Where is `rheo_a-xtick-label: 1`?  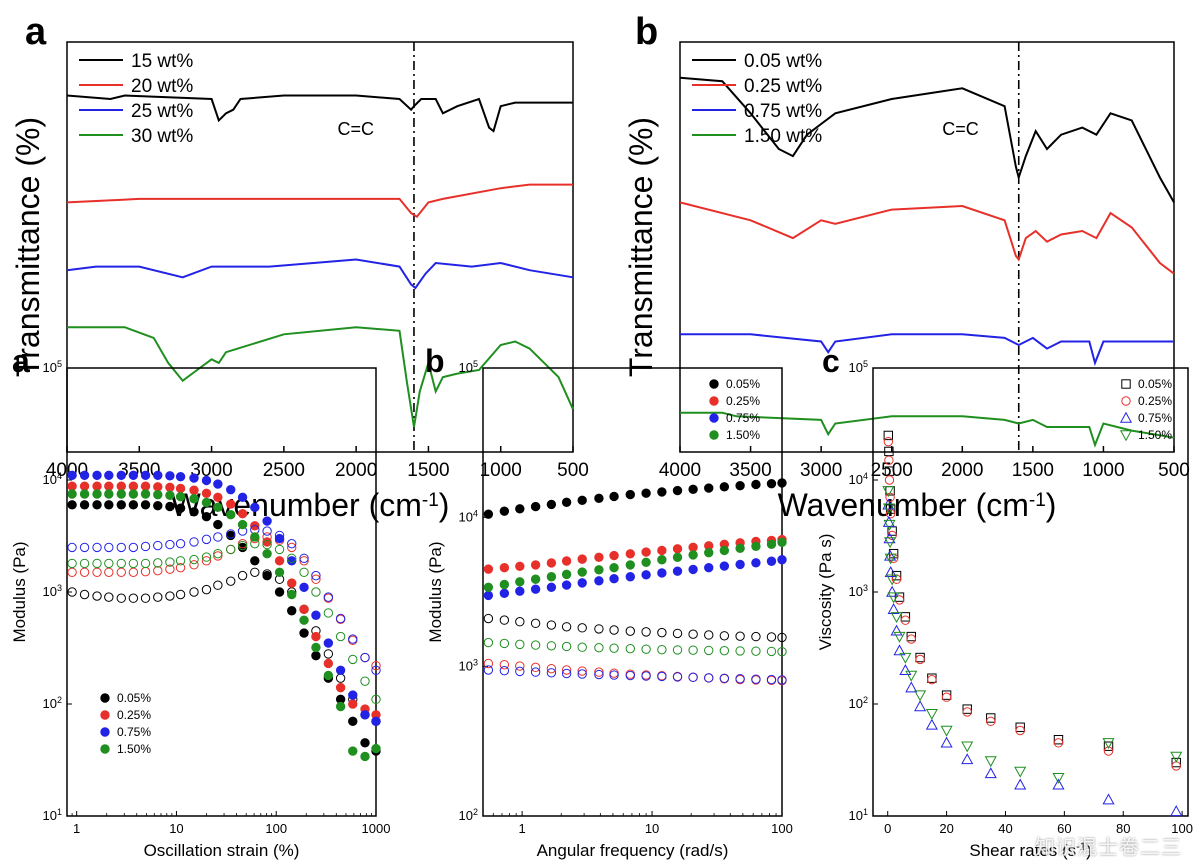
rheo_a-xtick-label: 1 is located at coordinates (76, 828).